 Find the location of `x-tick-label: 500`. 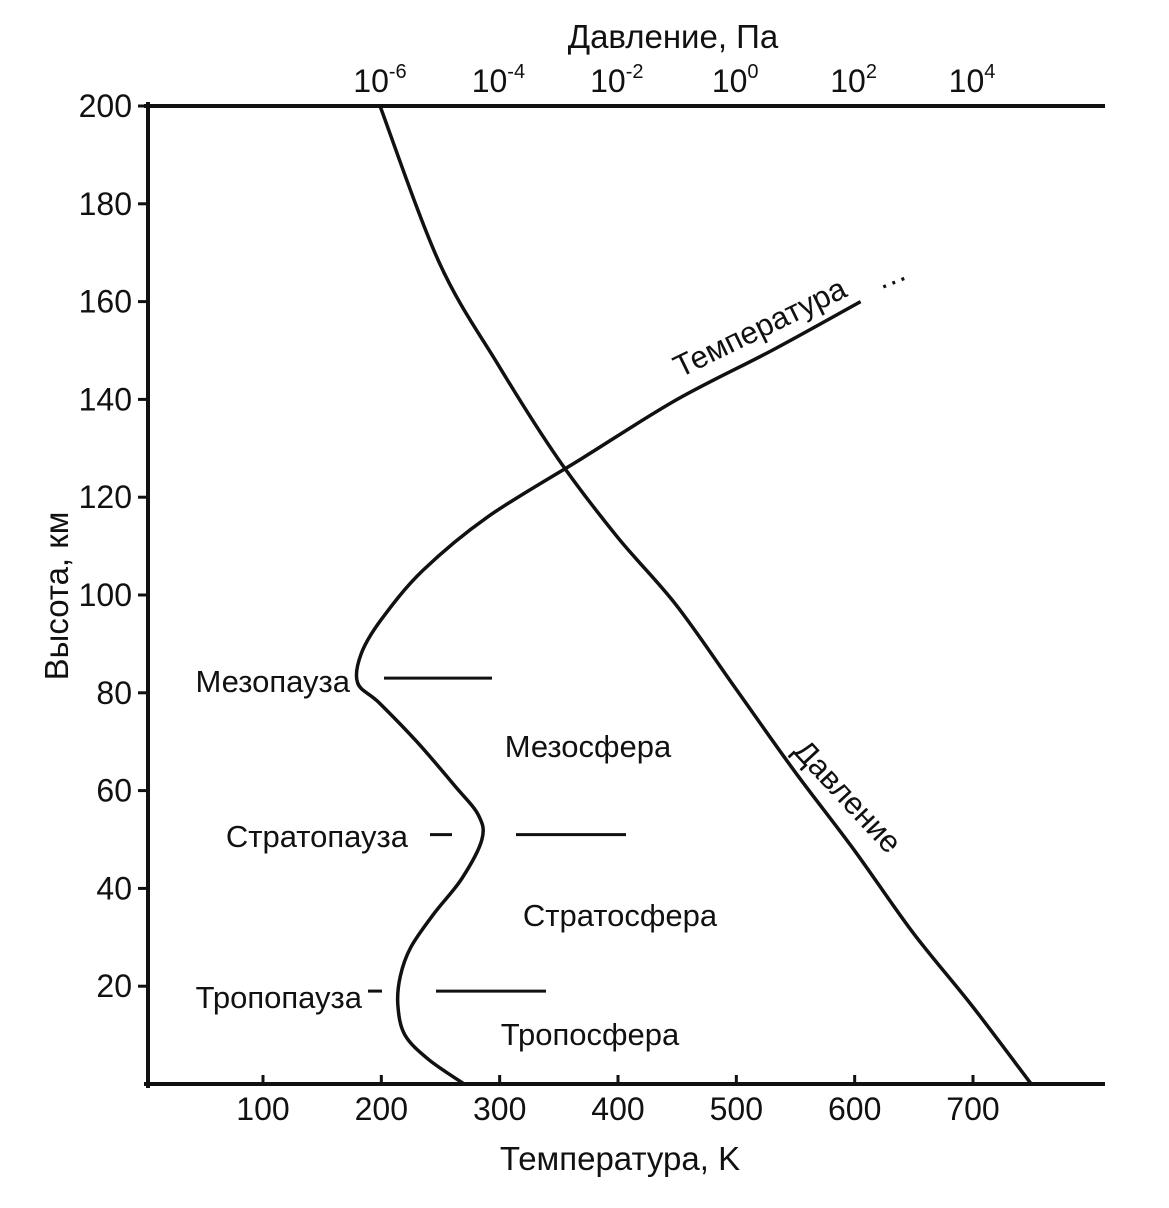

x-tick-label: 500 is located at coordinates (736, 1109).